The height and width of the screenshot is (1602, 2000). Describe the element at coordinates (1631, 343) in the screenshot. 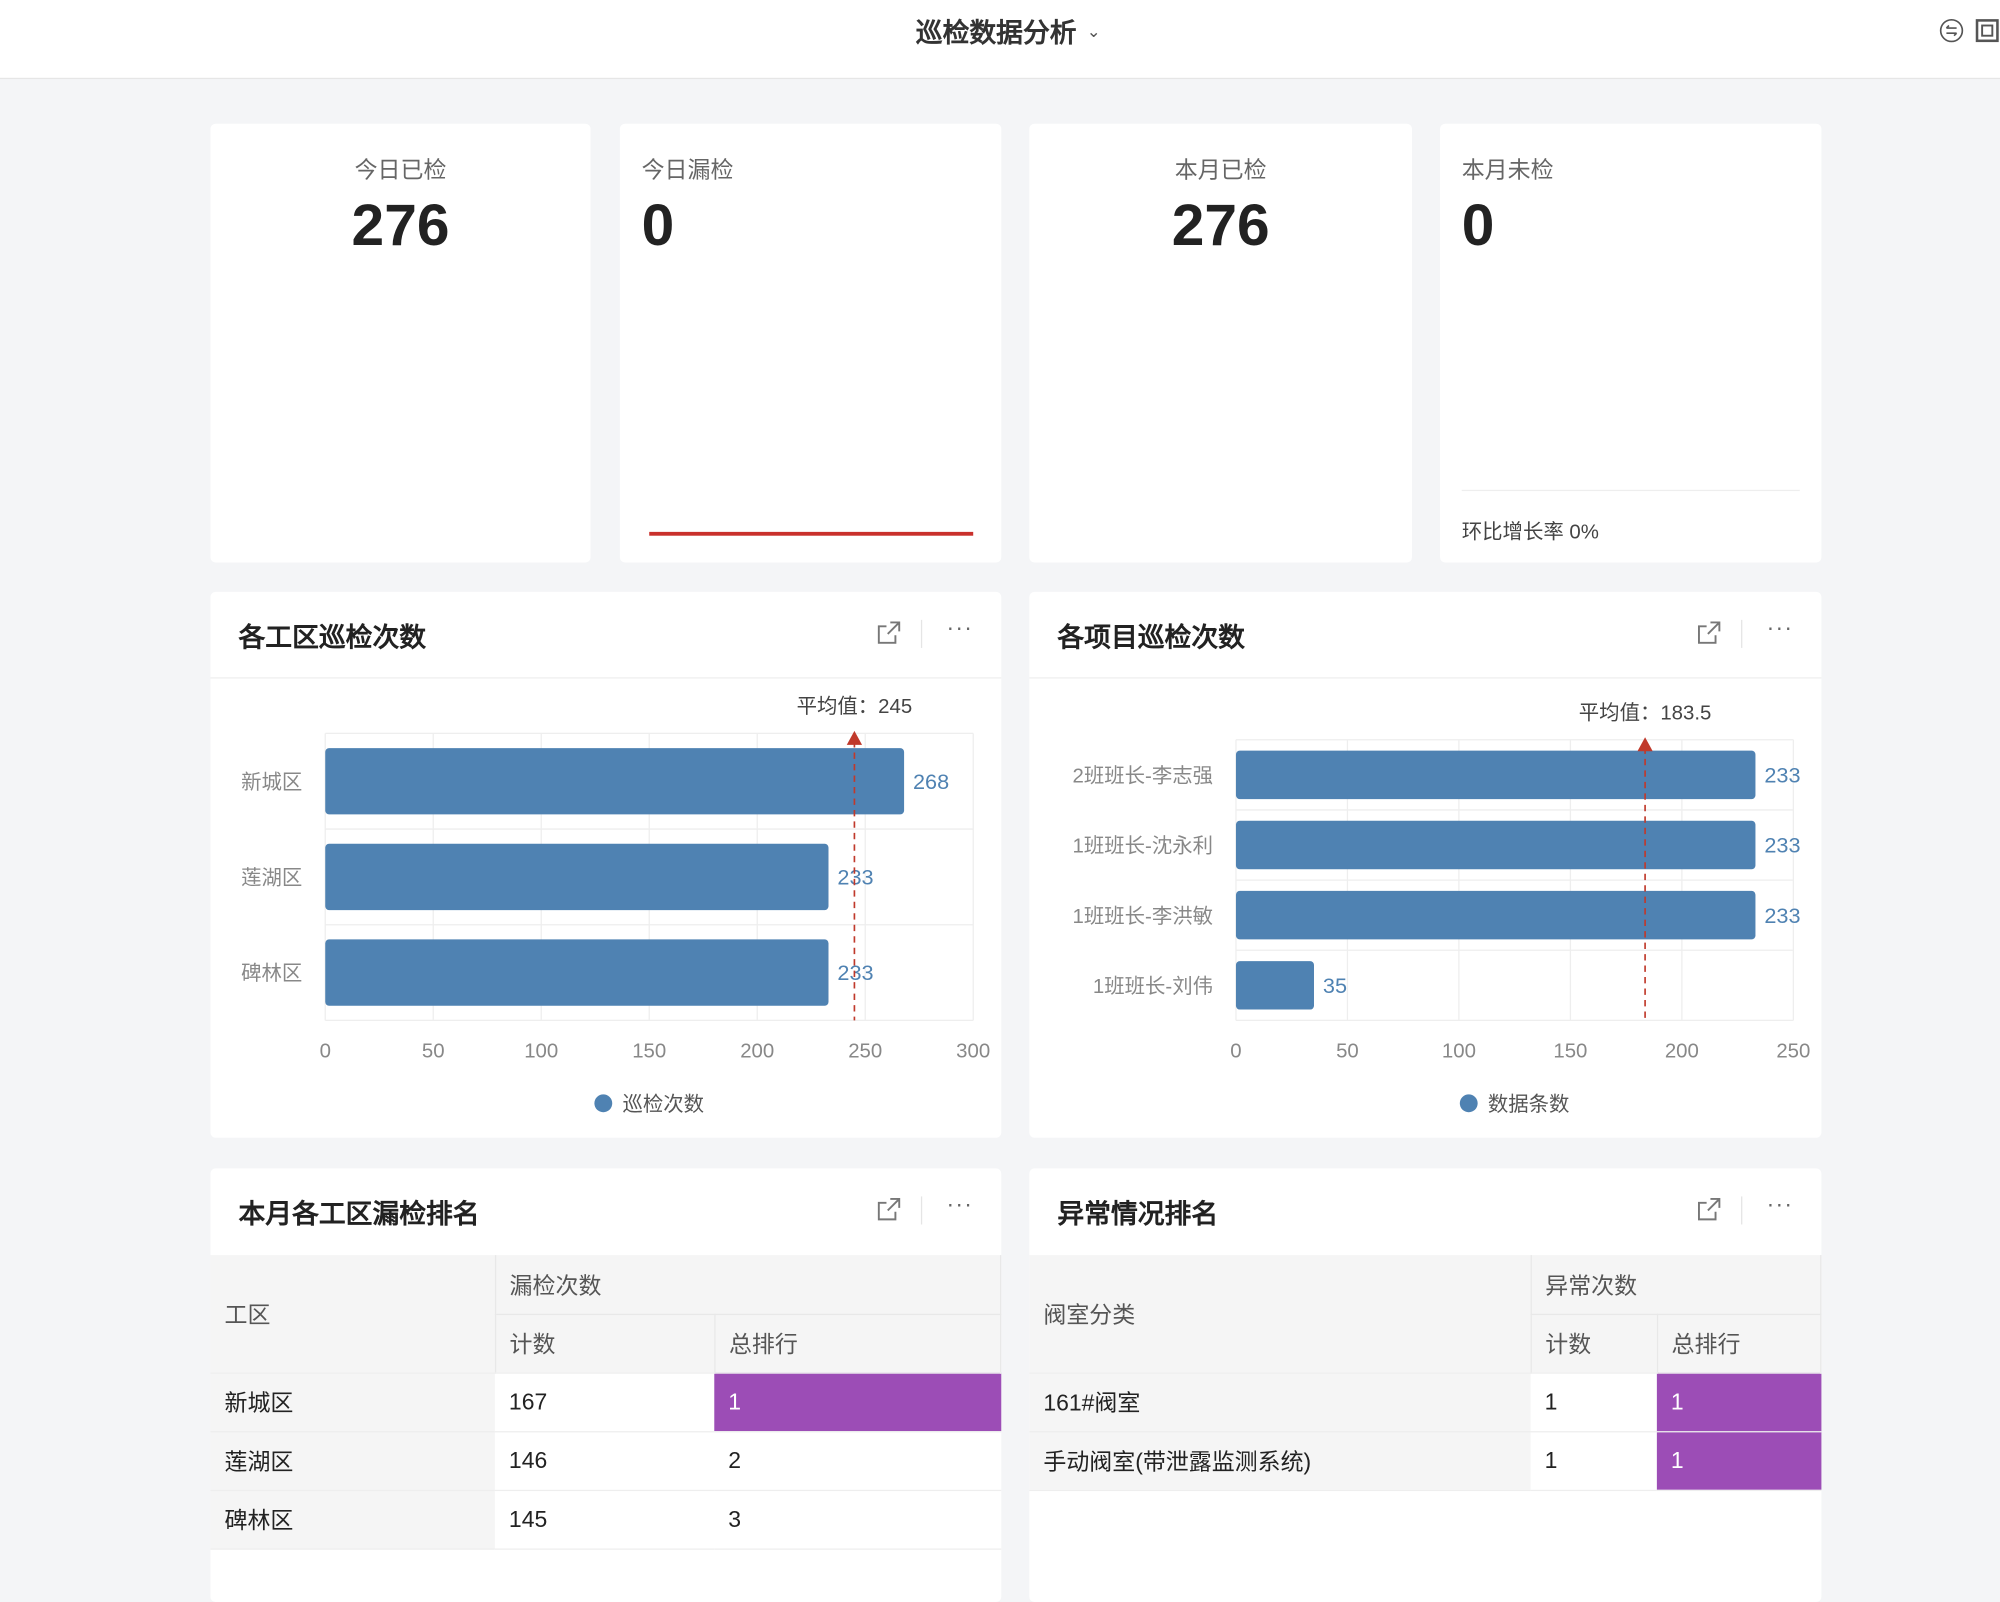

I see `kpi-card-month-unchecked: 本月未检 0 环比增长率 0%` at that location.